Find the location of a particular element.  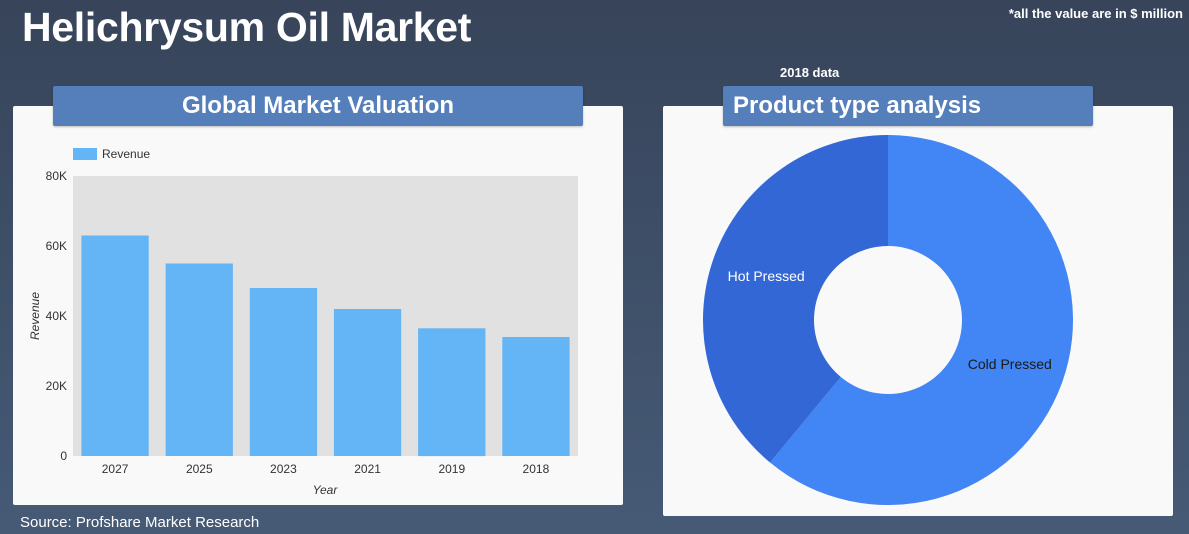

y-axis-ticks: 0 20K 40K 60K 80K is located at coordinates (57, 316).